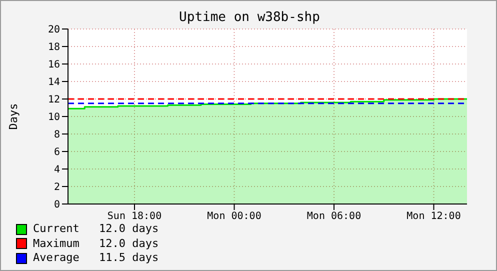  Describe the element at coordinates (54, 48) in the screenshot. I see `y-tick-label: 18` at that location.